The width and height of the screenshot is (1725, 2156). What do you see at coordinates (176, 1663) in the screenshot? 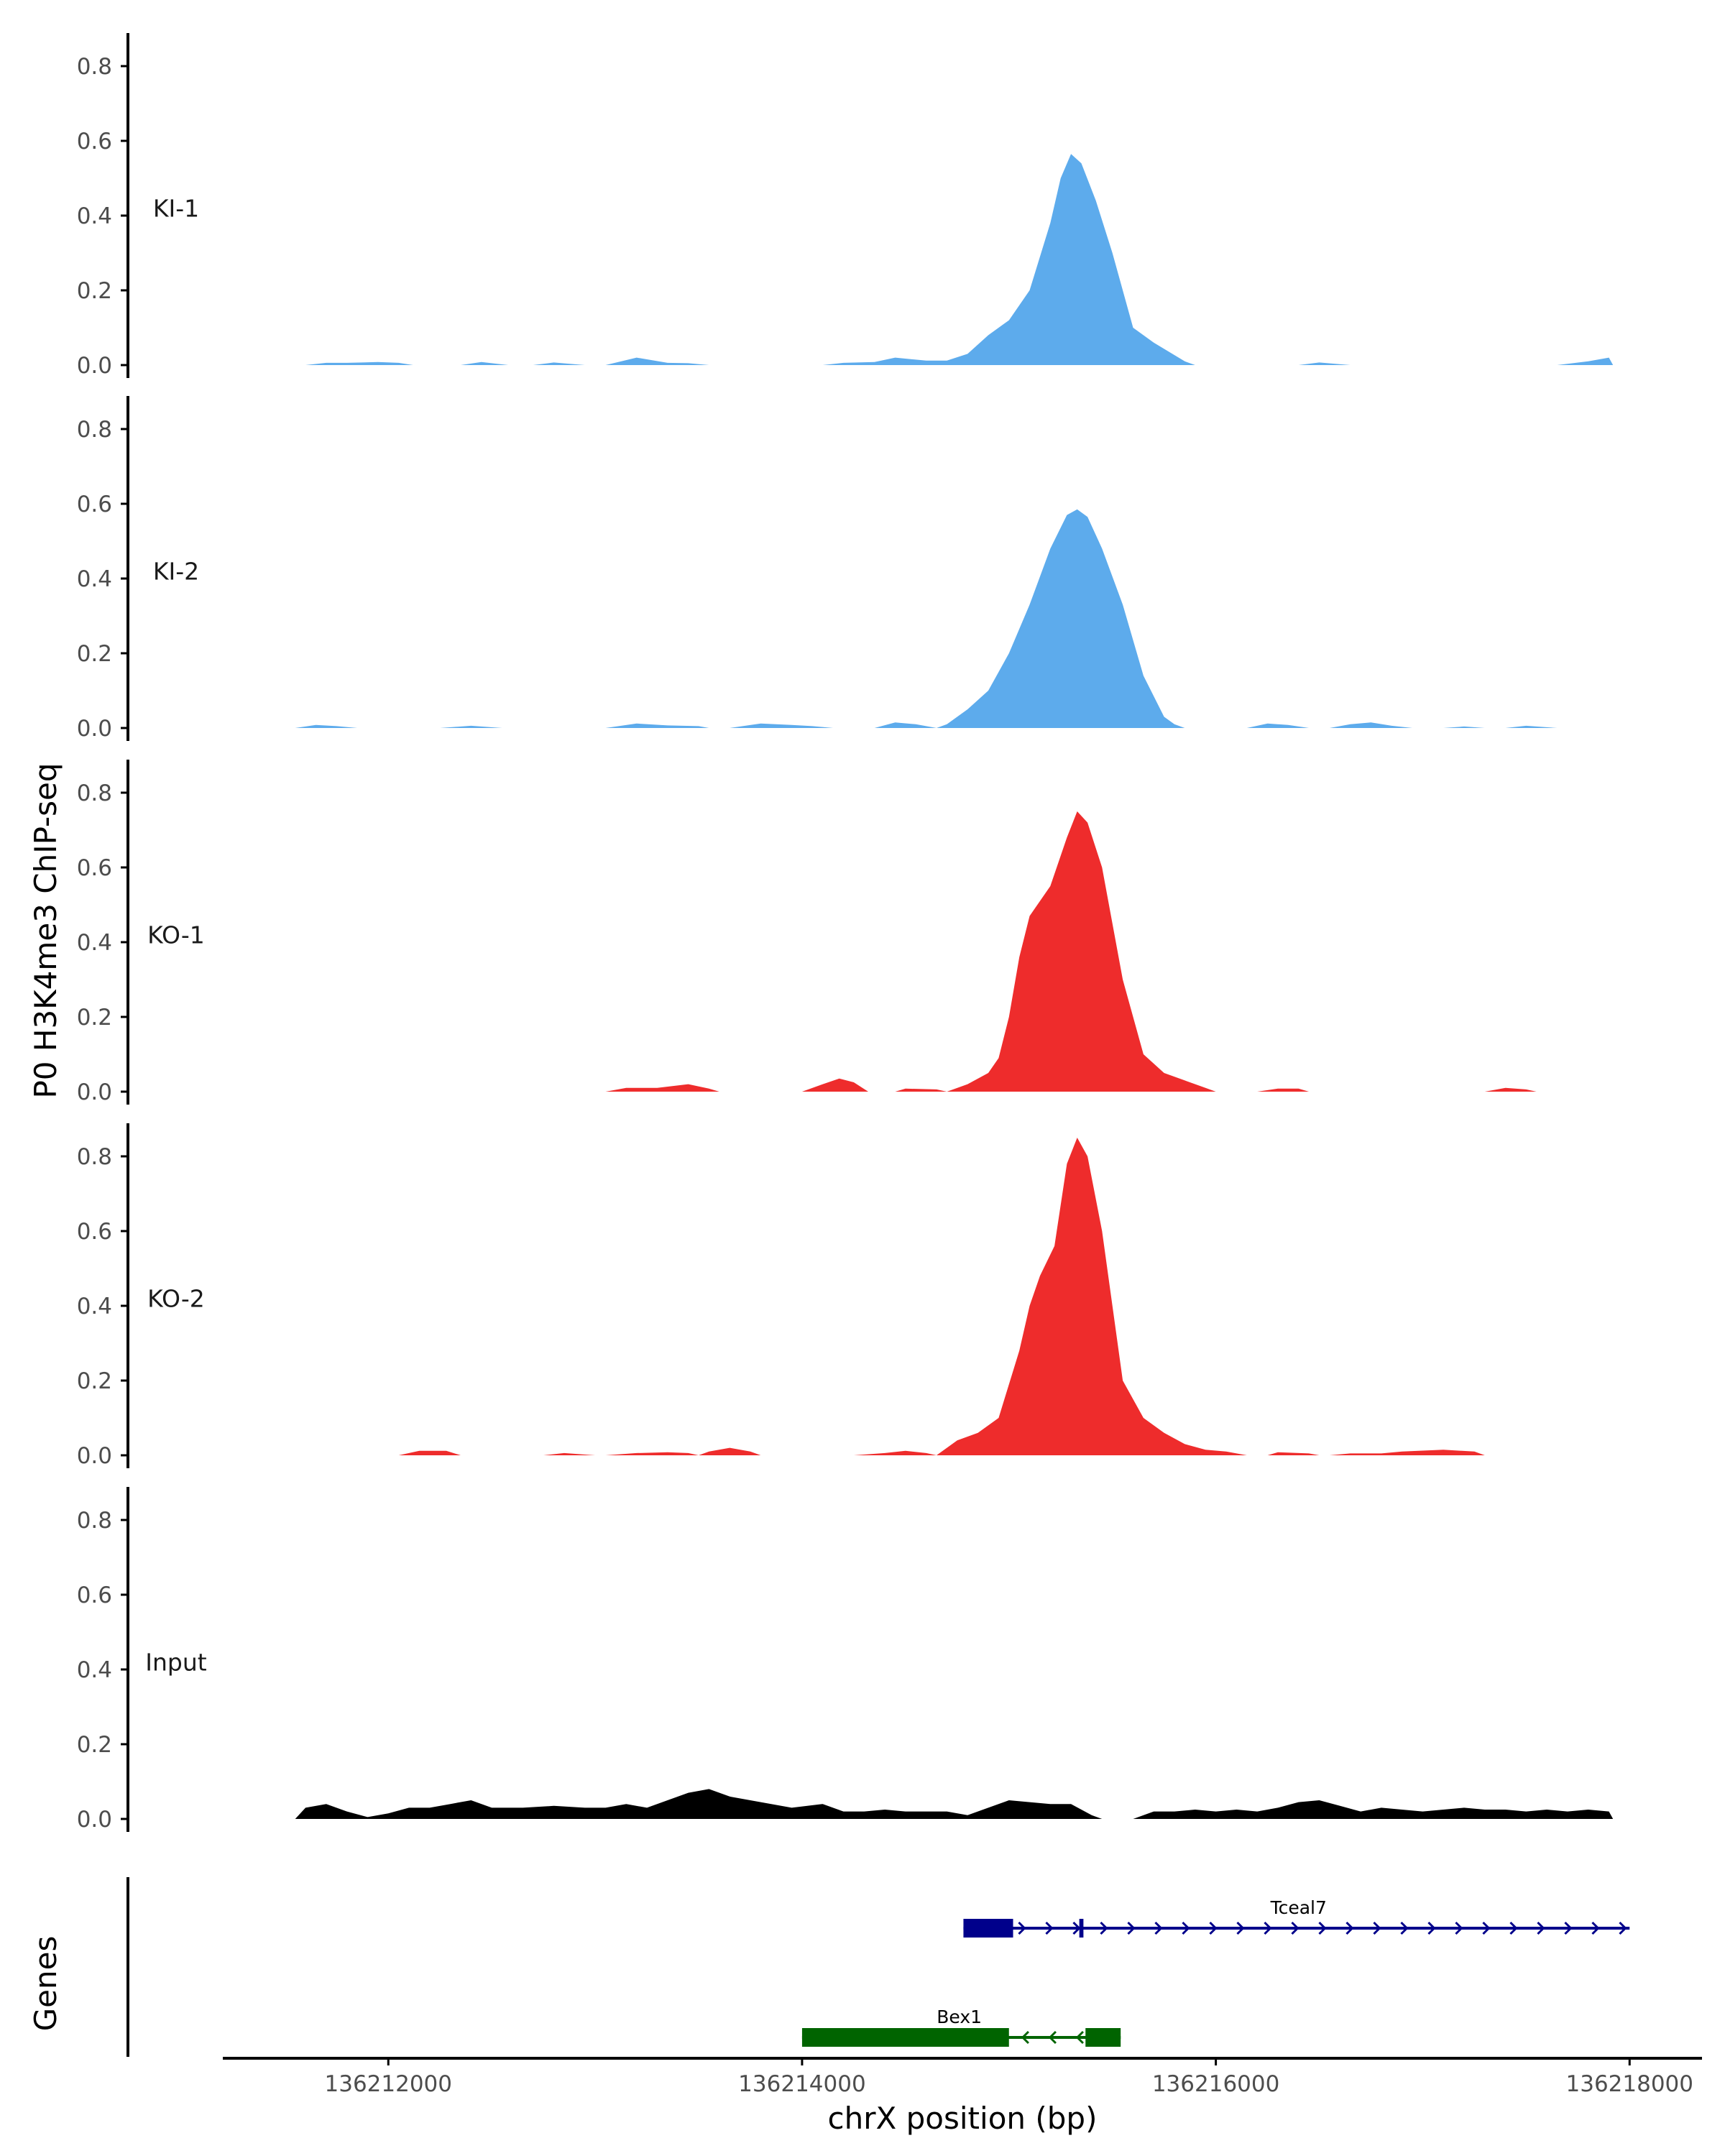
I see `track-label: Input` at bounding box center [176, 1663].